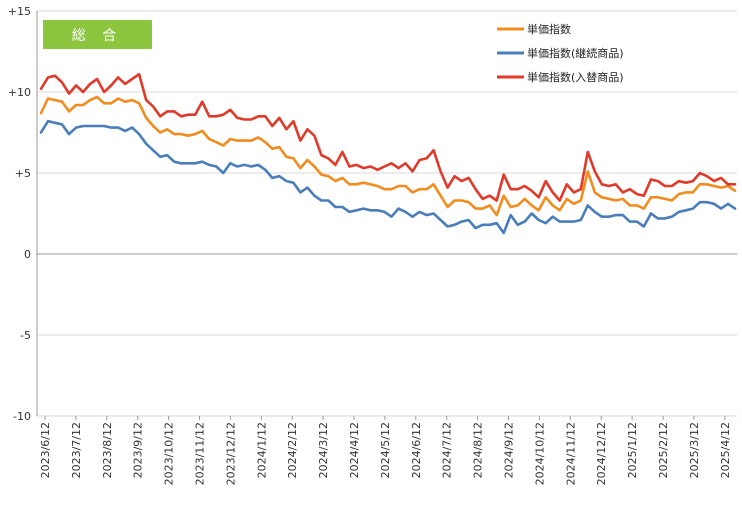 This screenshot has height=510, width=742. I want to click on x-tick-label: 2025/2/12, so click(663, 450).